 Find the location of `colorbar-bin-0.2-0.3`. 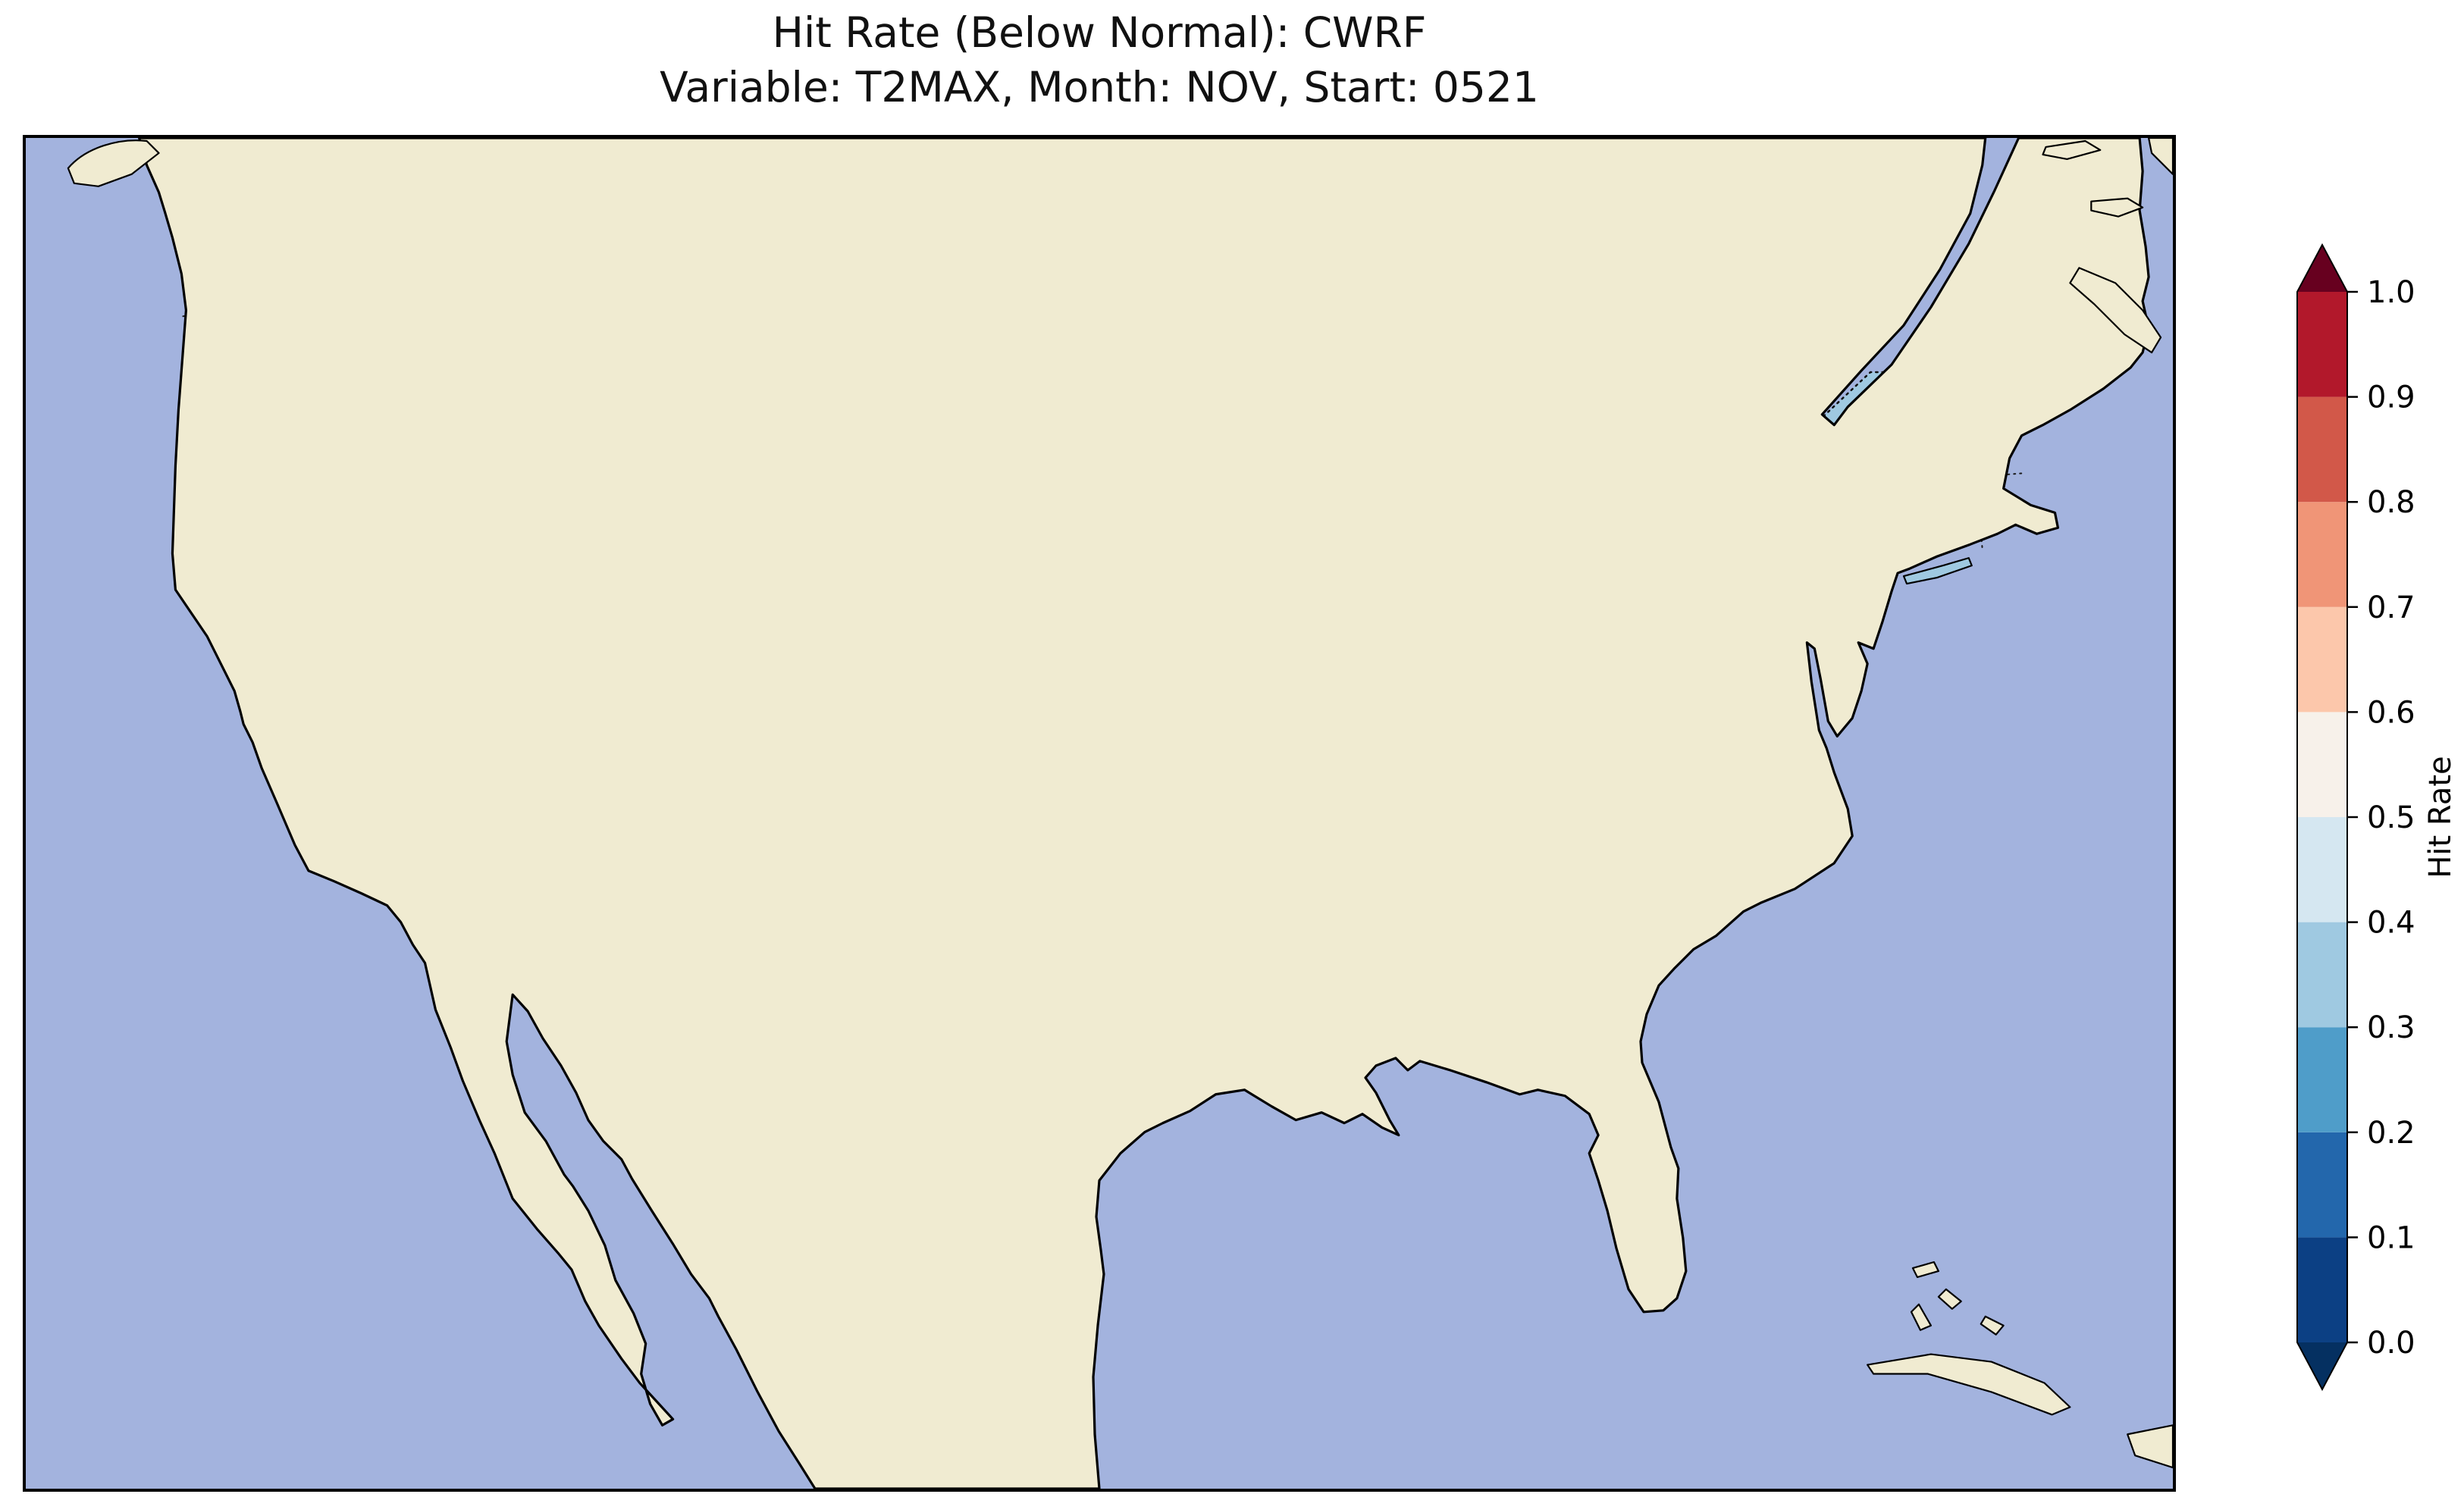

colorbar-bin-0.2-0.3 is located at coordinates (2322, 1079).